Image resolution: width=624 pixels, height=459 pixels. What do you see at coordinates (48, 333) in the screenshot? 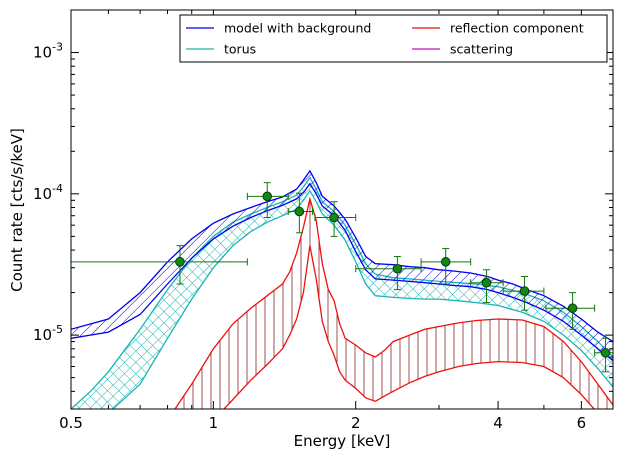
I see `y-tick-label: 10⁻⁵` at bounding box center [48, 333].